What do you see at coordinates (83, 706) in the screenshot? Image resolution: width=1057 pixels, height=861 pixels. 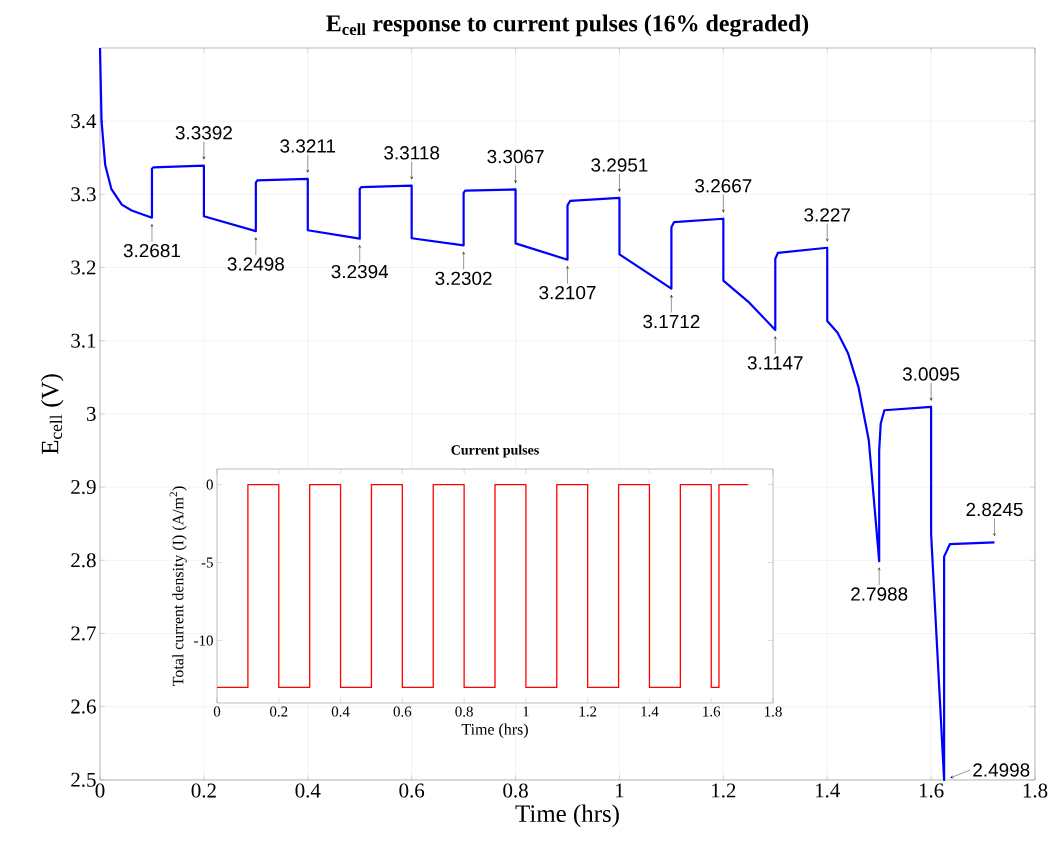 I see `y-tick-label: 2.6` at bounding box center [83, 706].